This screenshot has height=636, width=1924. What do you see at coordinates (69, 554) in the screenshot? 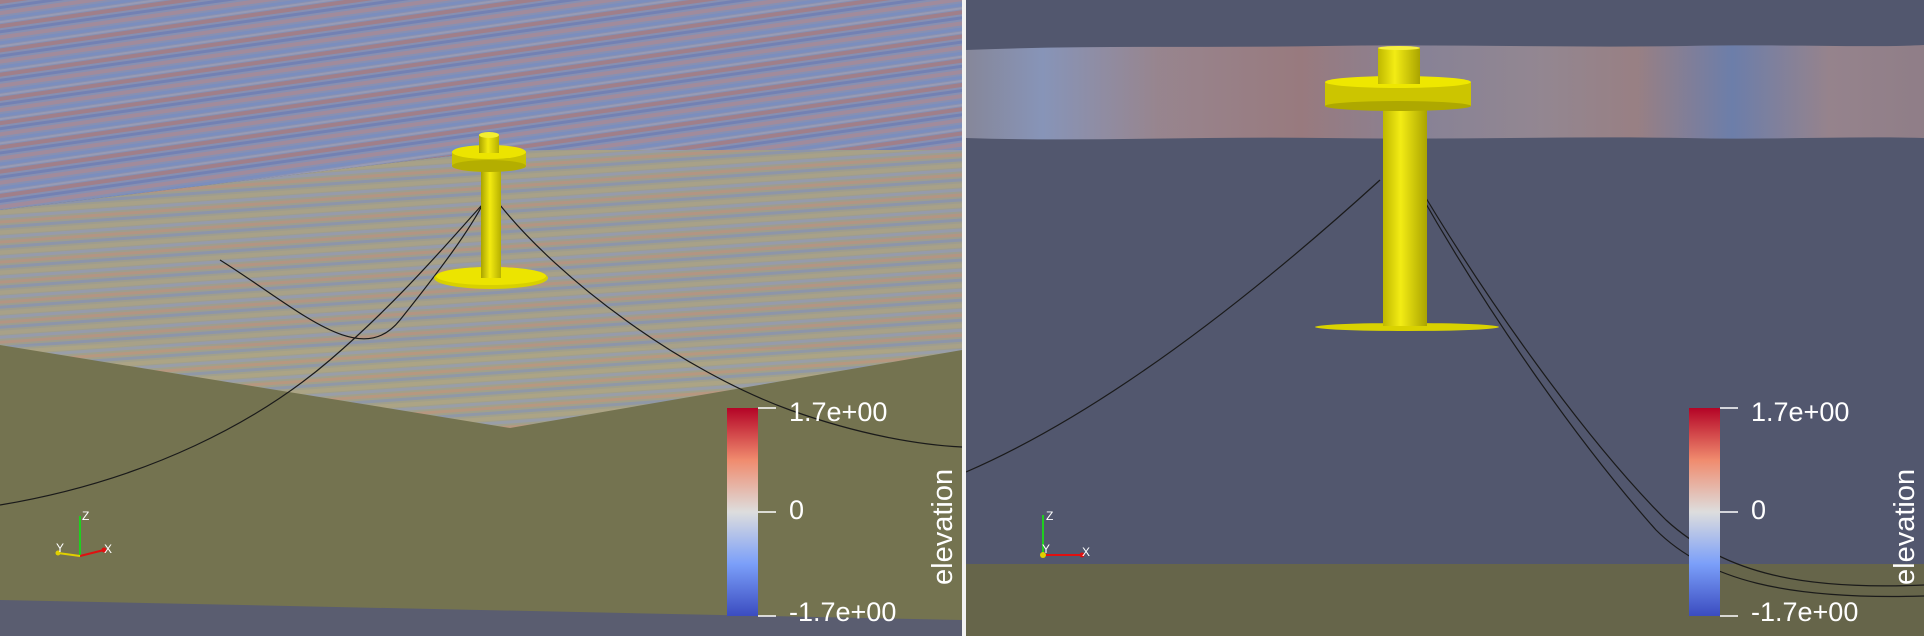
I see `axis-y-line` at bounding box center [69, 554].